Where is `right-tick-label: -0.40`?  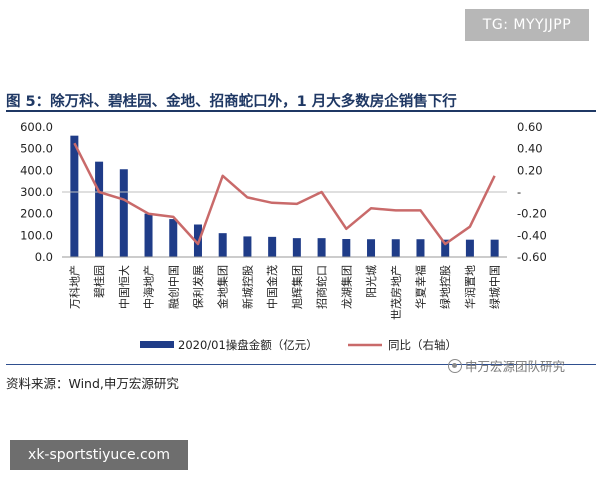
right-tick-label: -0.40 is located at coordinates (532, 235).